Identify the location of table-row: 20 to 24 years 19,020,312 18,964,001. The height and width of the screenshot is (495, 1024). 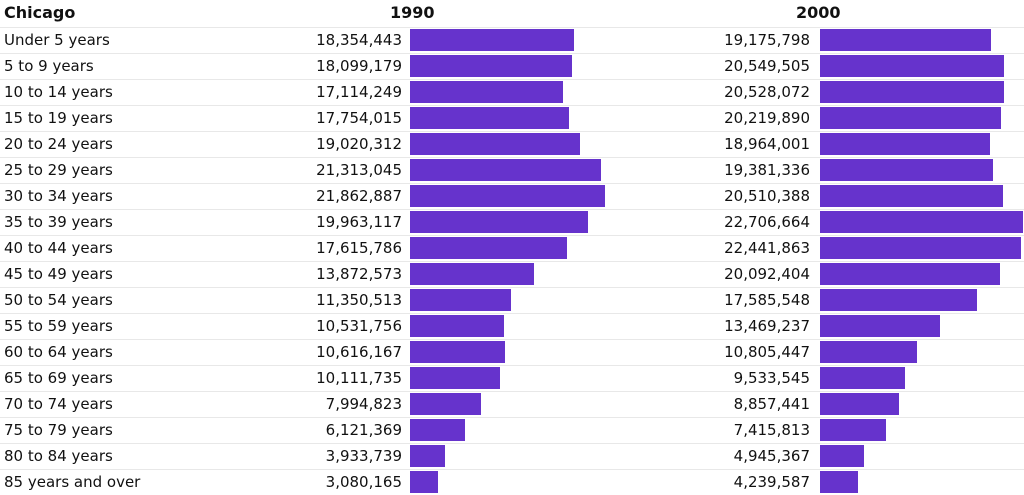
(512, 144).